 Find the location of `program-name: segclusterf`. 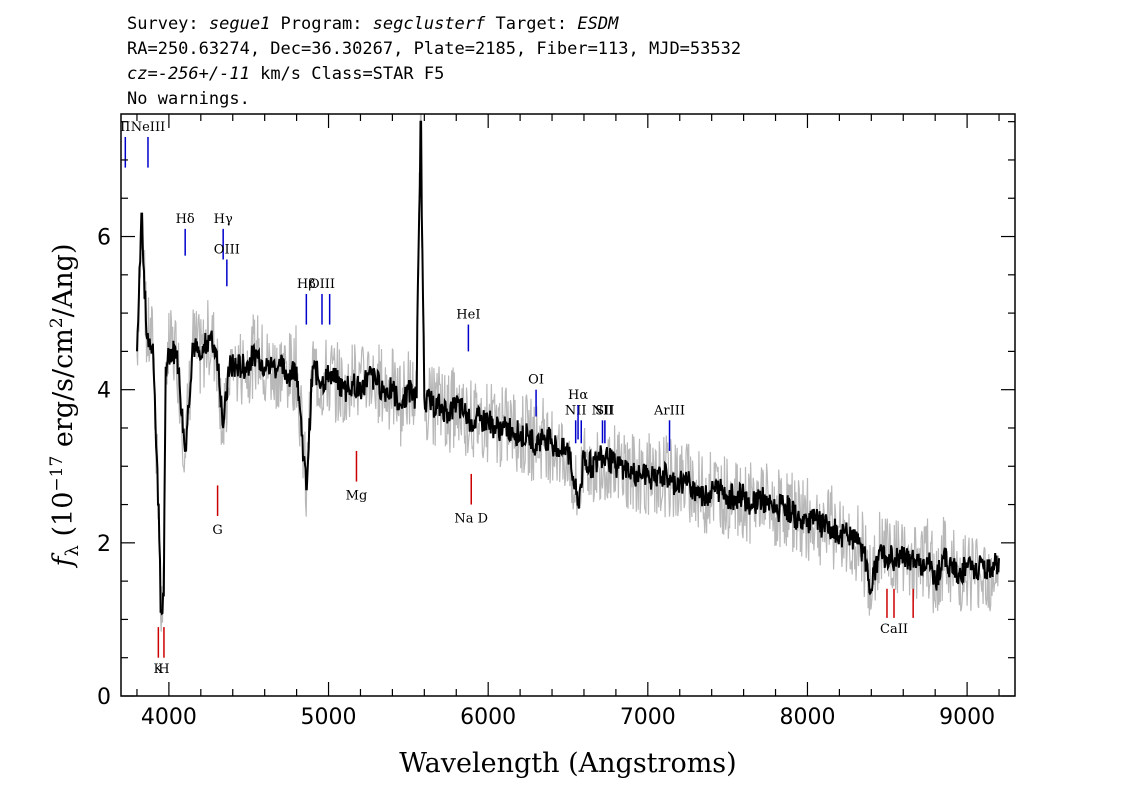

program-name: segclusterf is located at coordinates (429, 24).